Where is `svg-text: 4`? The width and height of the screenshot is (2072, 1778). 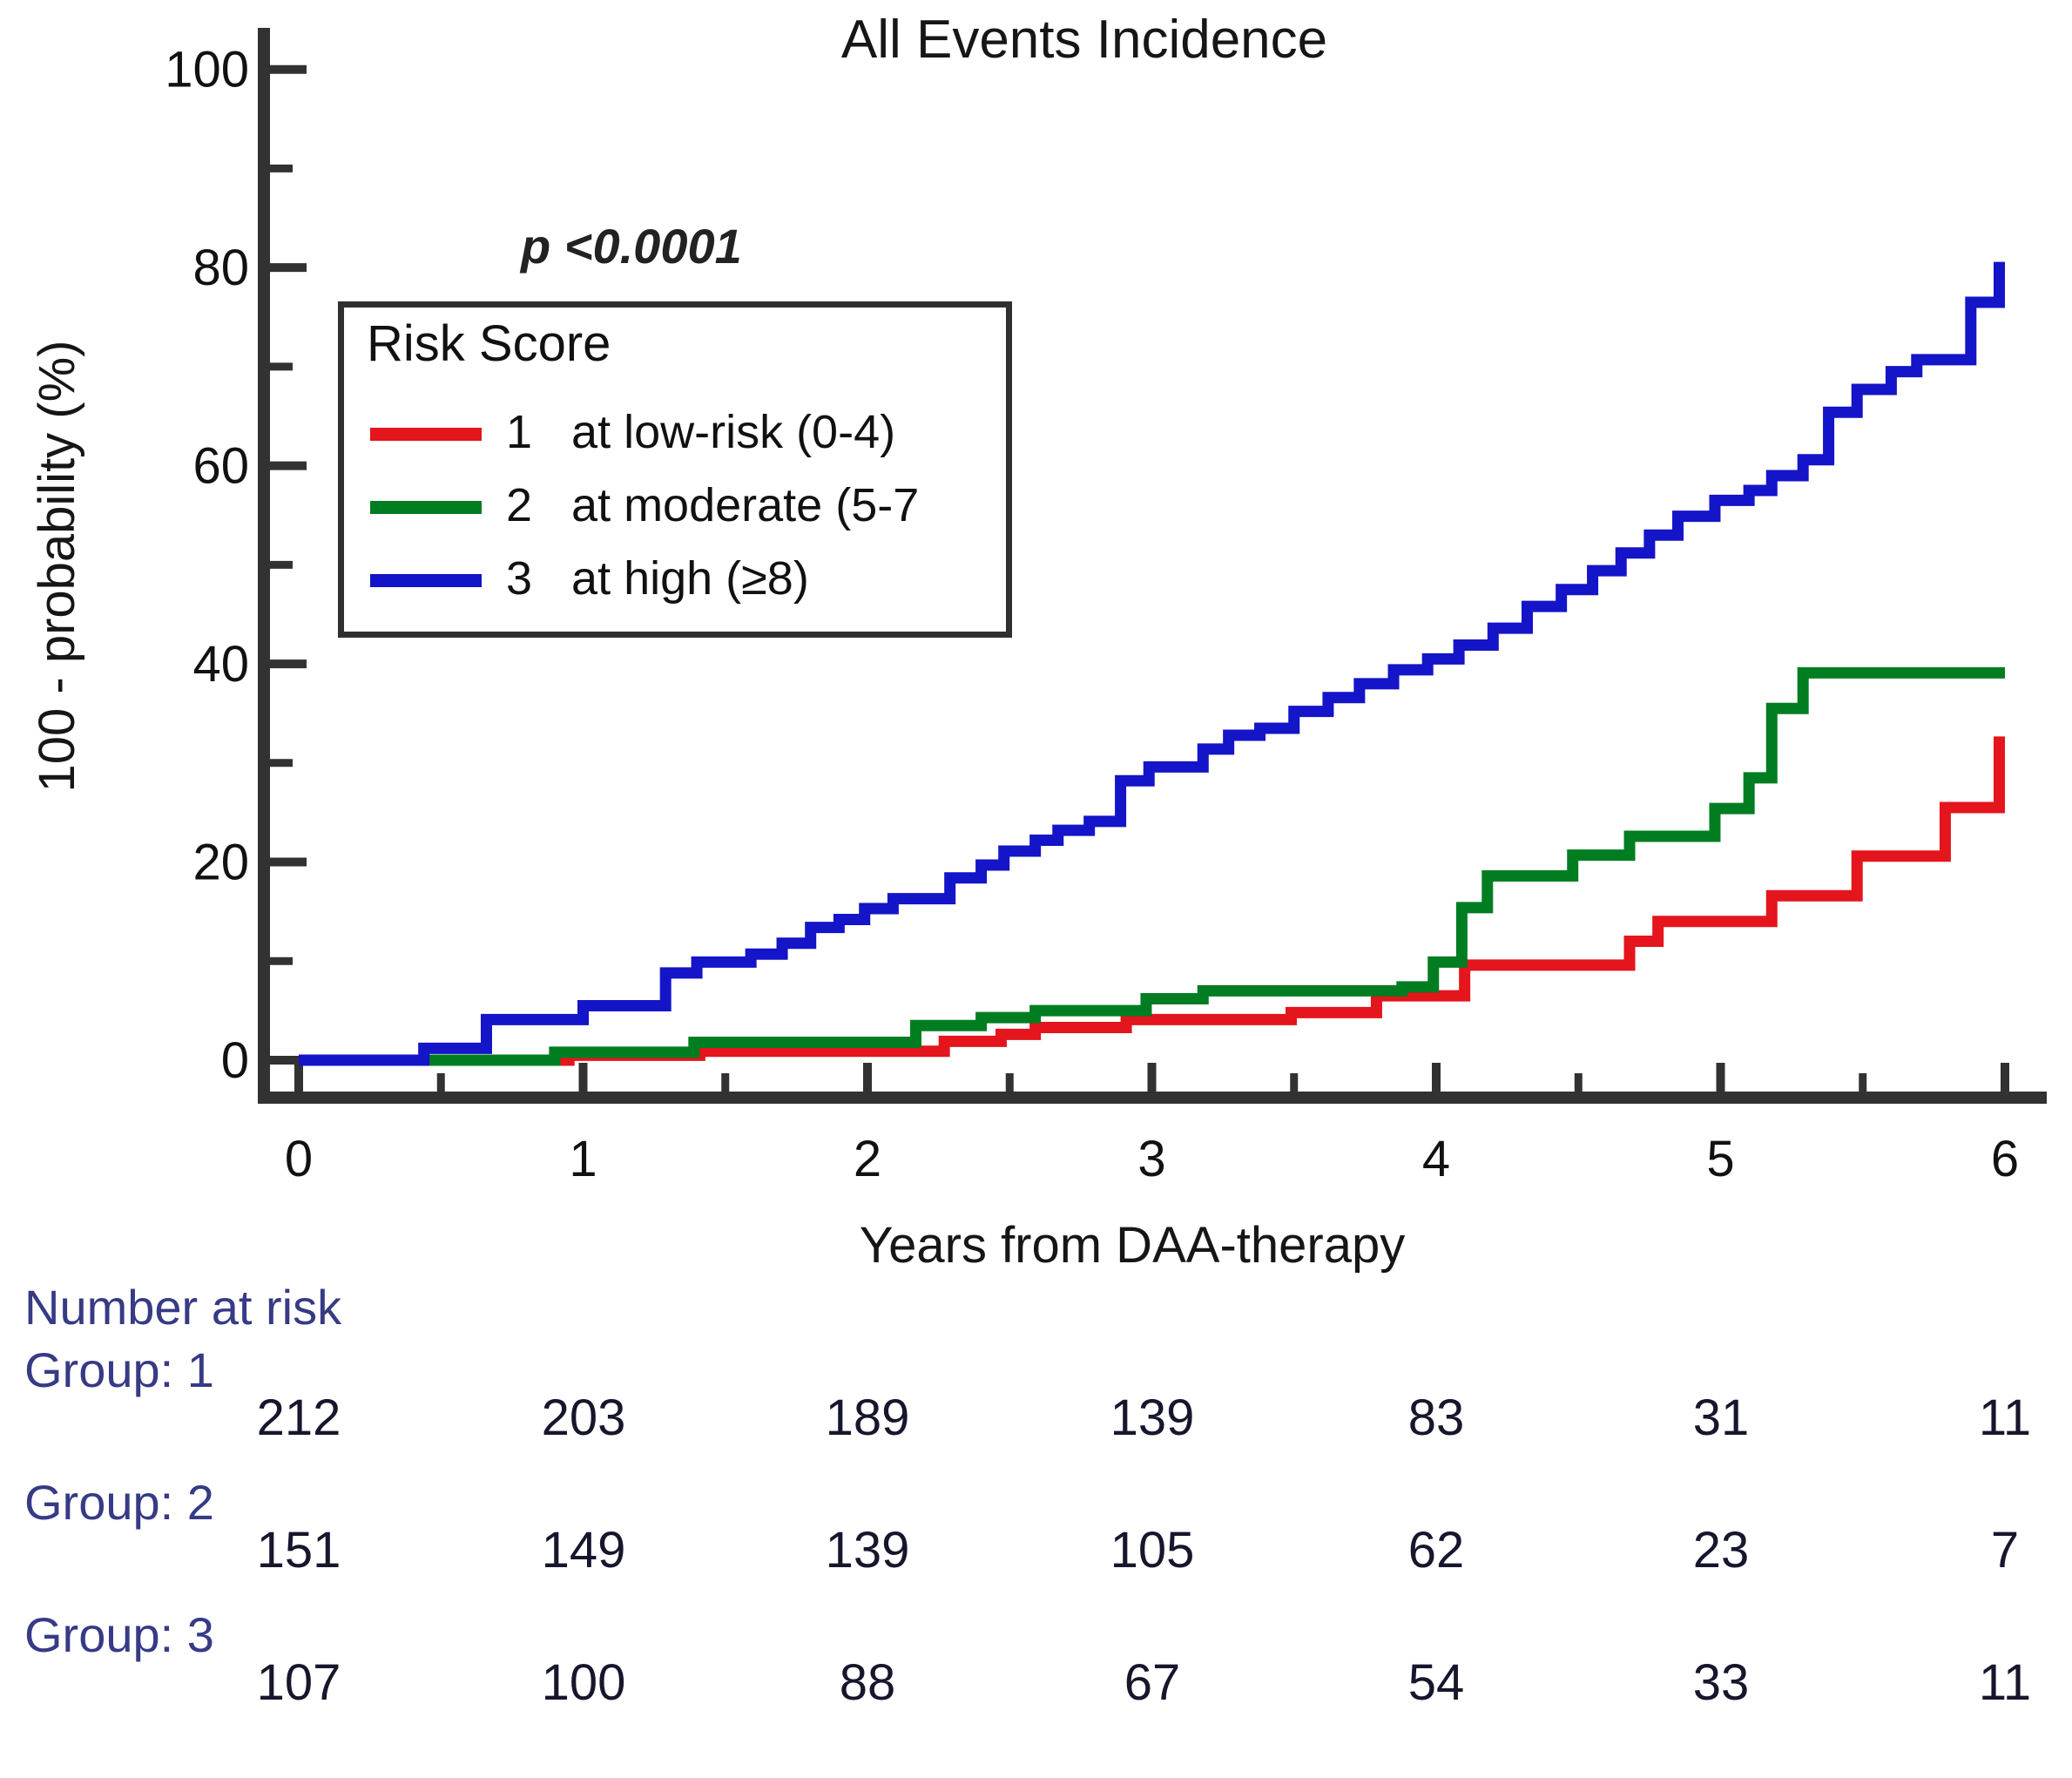 svg-text: 4 is located at coordinates (1436, 1159).